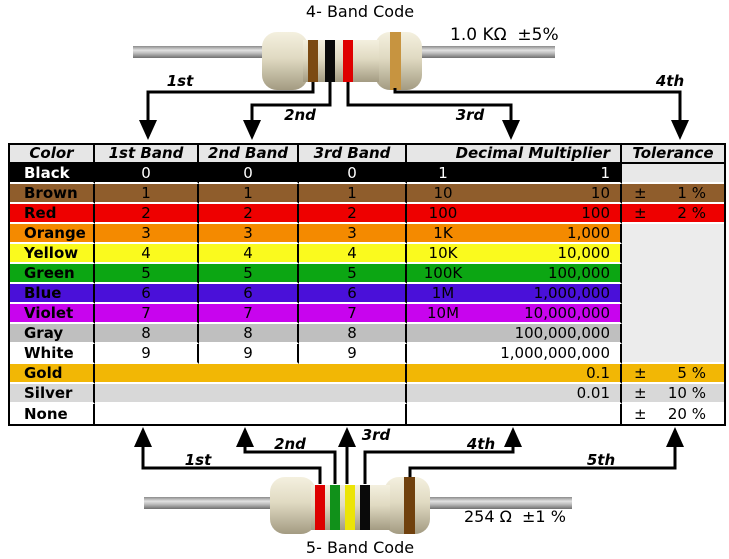 This screenshot has width=729, height=559. Describe the element at coordinates (249, 314) in the screenshot. I see `band2-digit: 7` at that location.